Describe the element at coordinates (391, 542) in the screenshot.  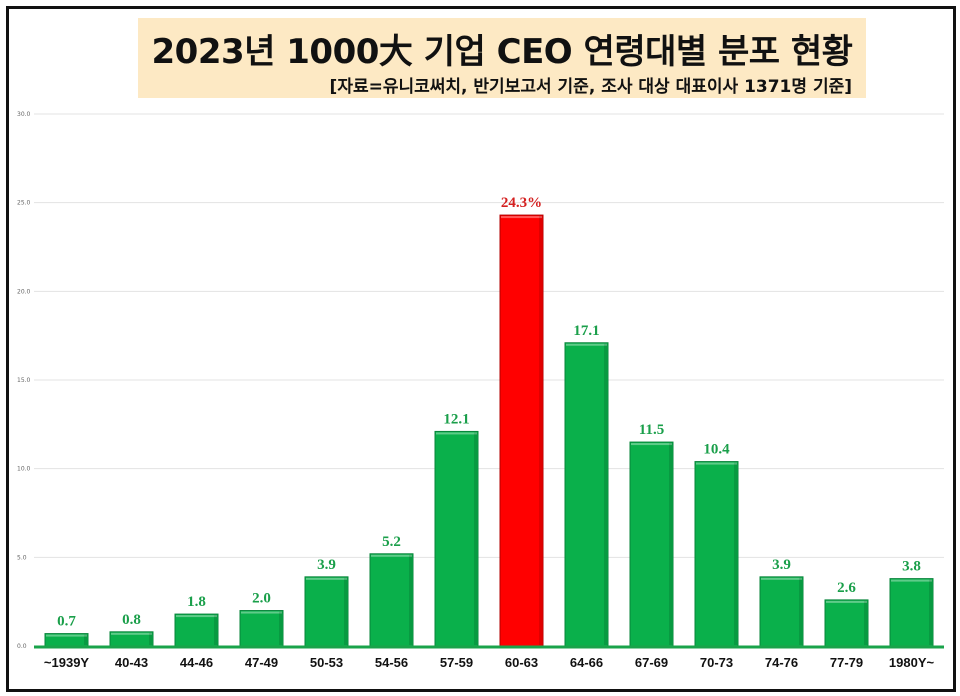
I see `data-label: 5.2` at that location.